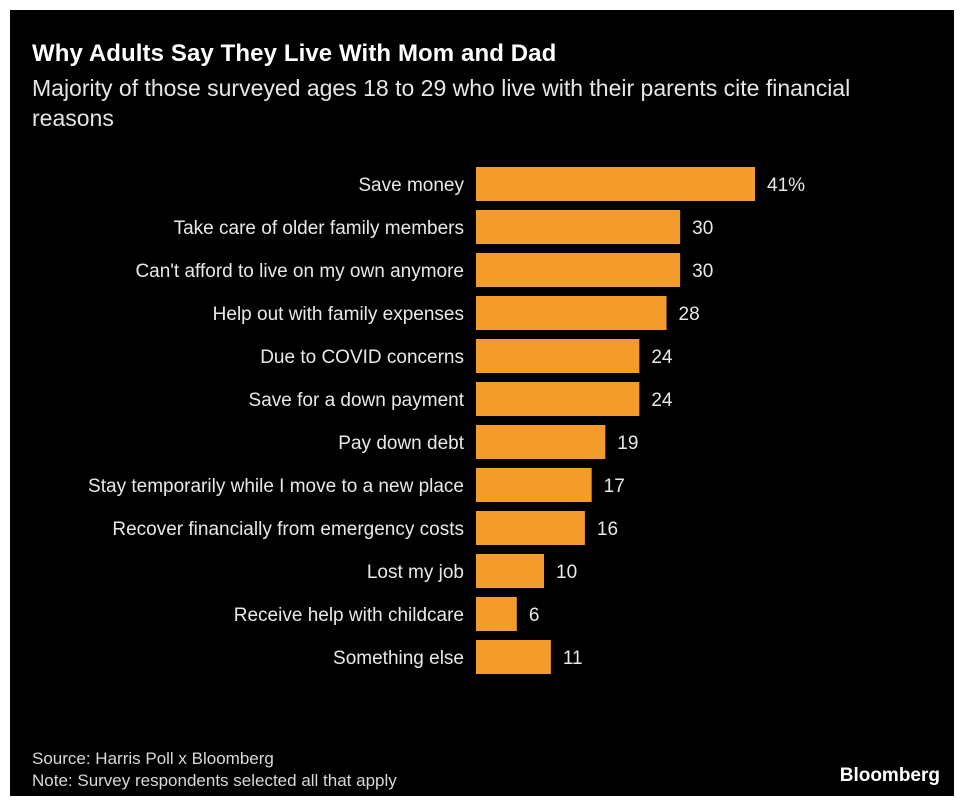 The image size is (962, 804). What do you see at coordinates (288, 529) in the screenshot?
I see `category-label: Recover financially from emergency costs` at bounding box center [288, 529].